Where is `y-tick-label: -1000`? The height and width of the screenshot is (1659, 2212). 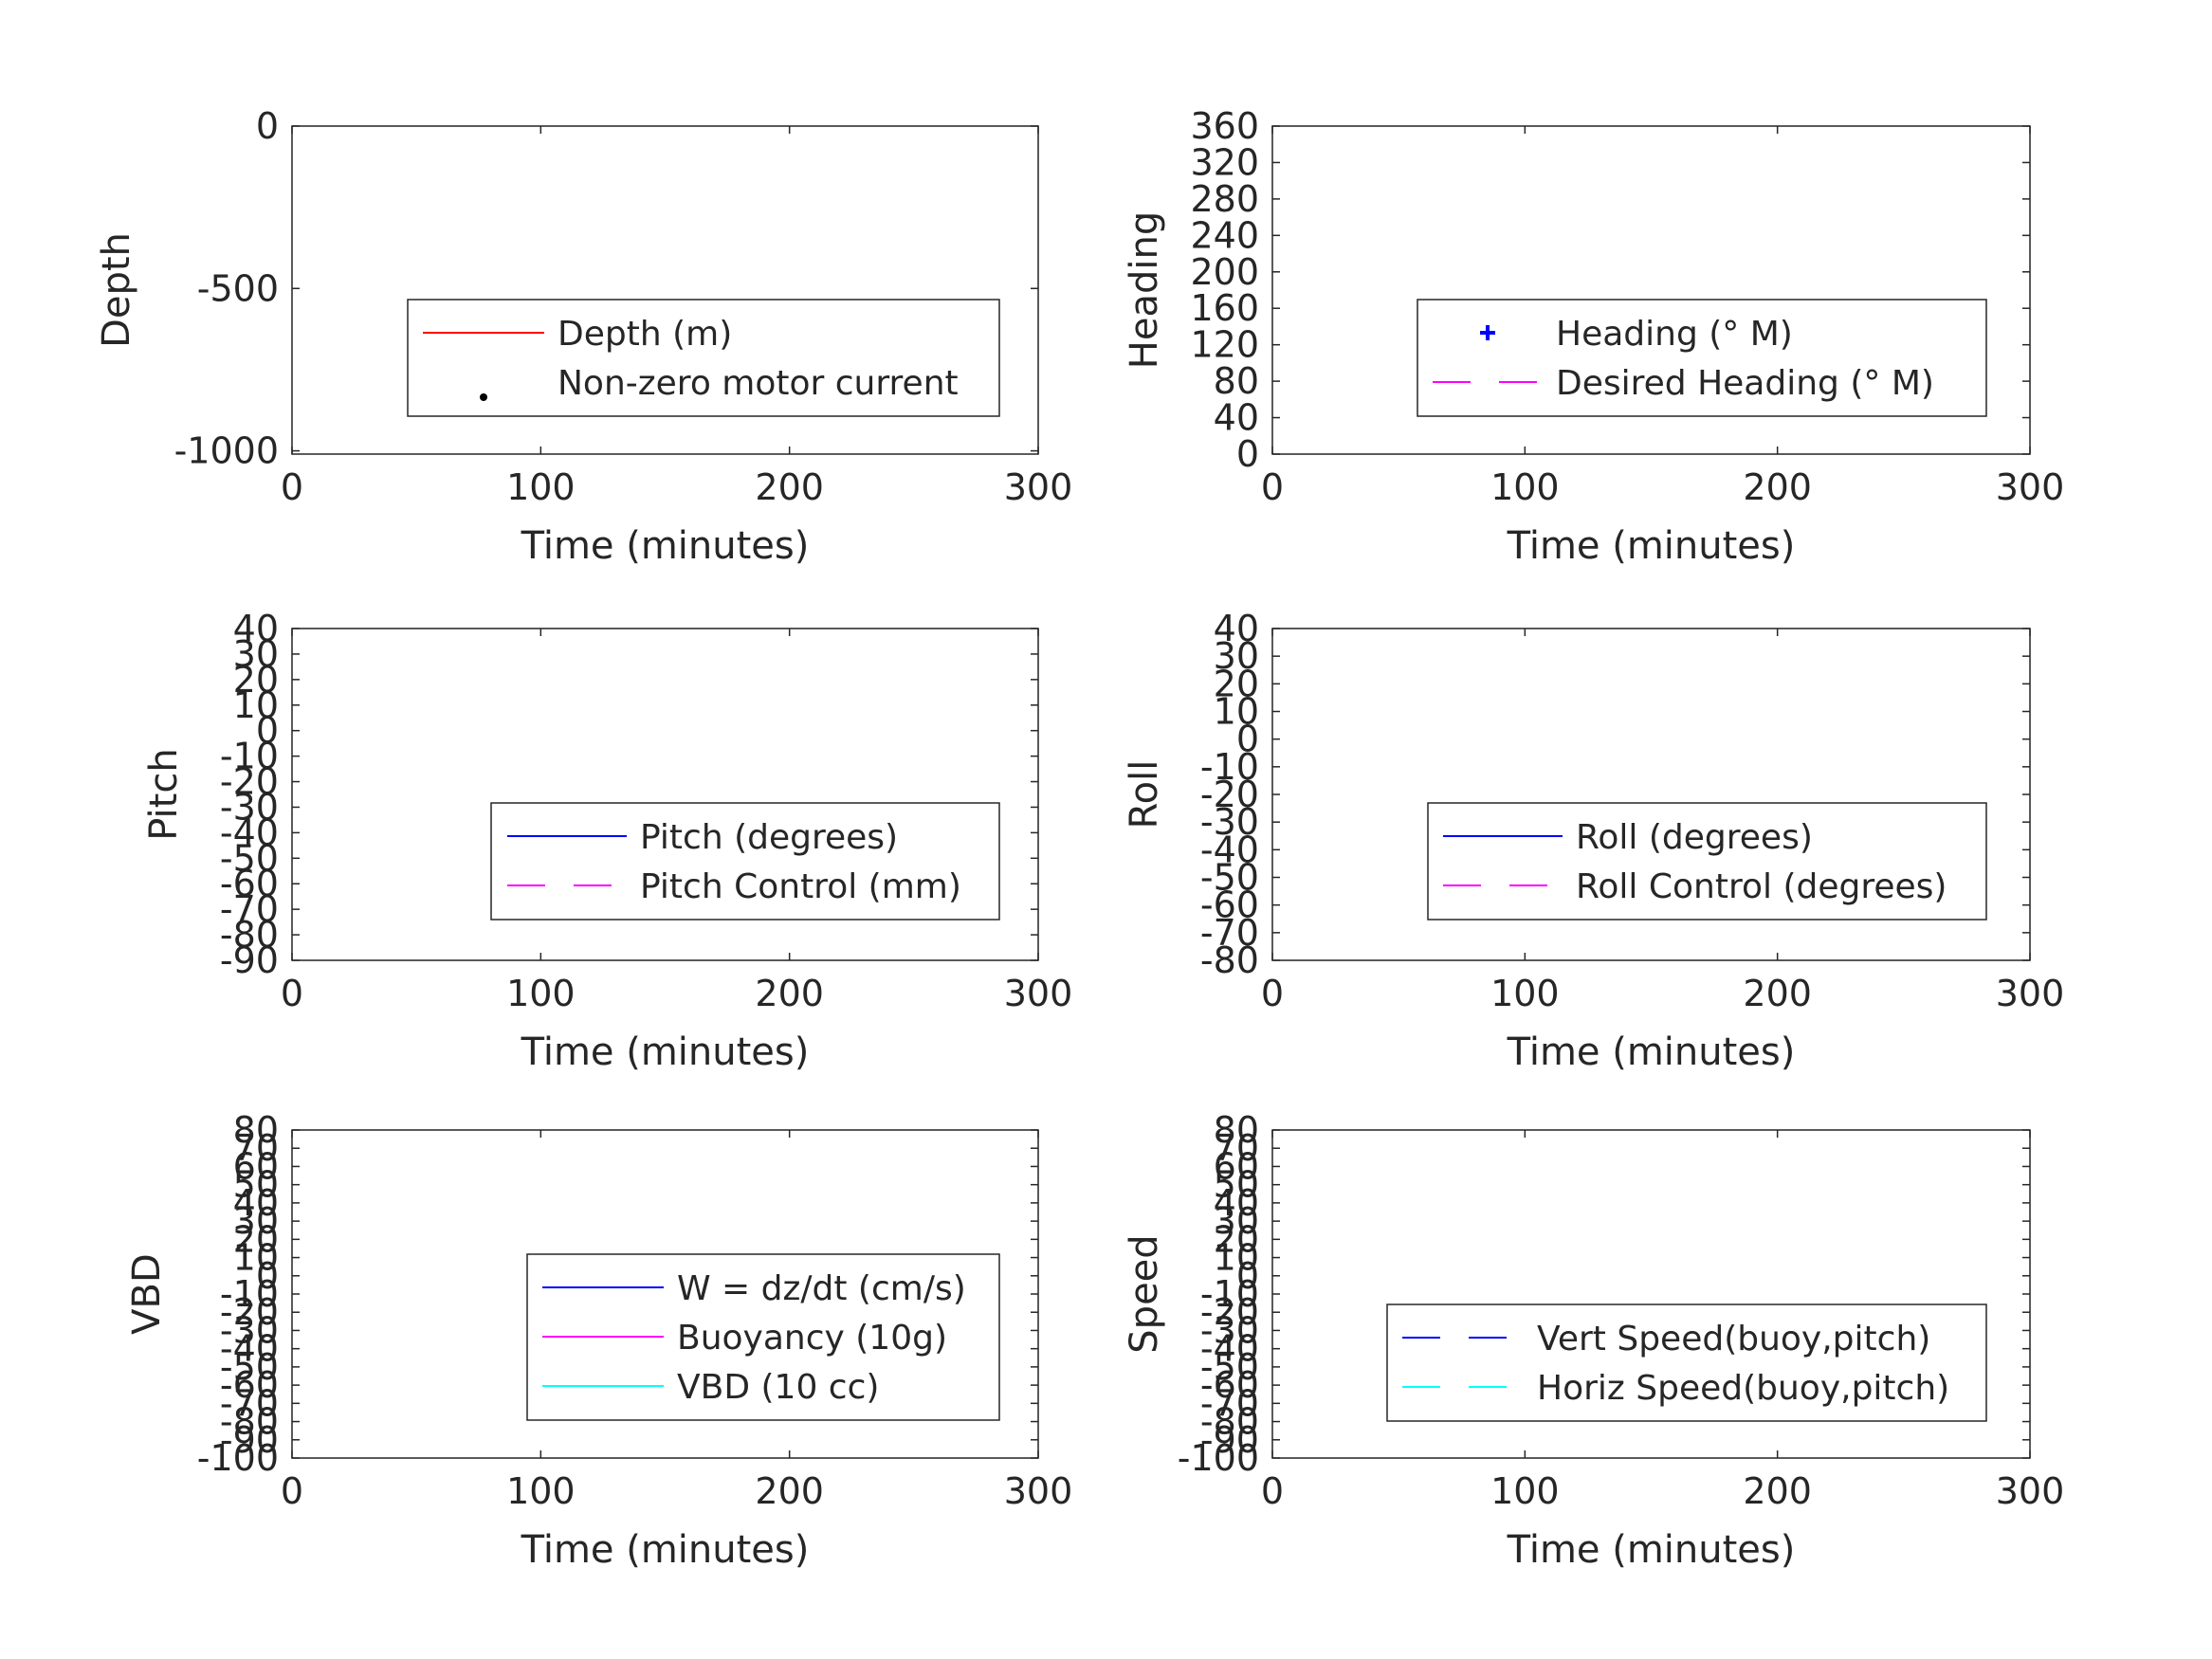
y-tick-label: -1000 is located at coordinates (226, 451).